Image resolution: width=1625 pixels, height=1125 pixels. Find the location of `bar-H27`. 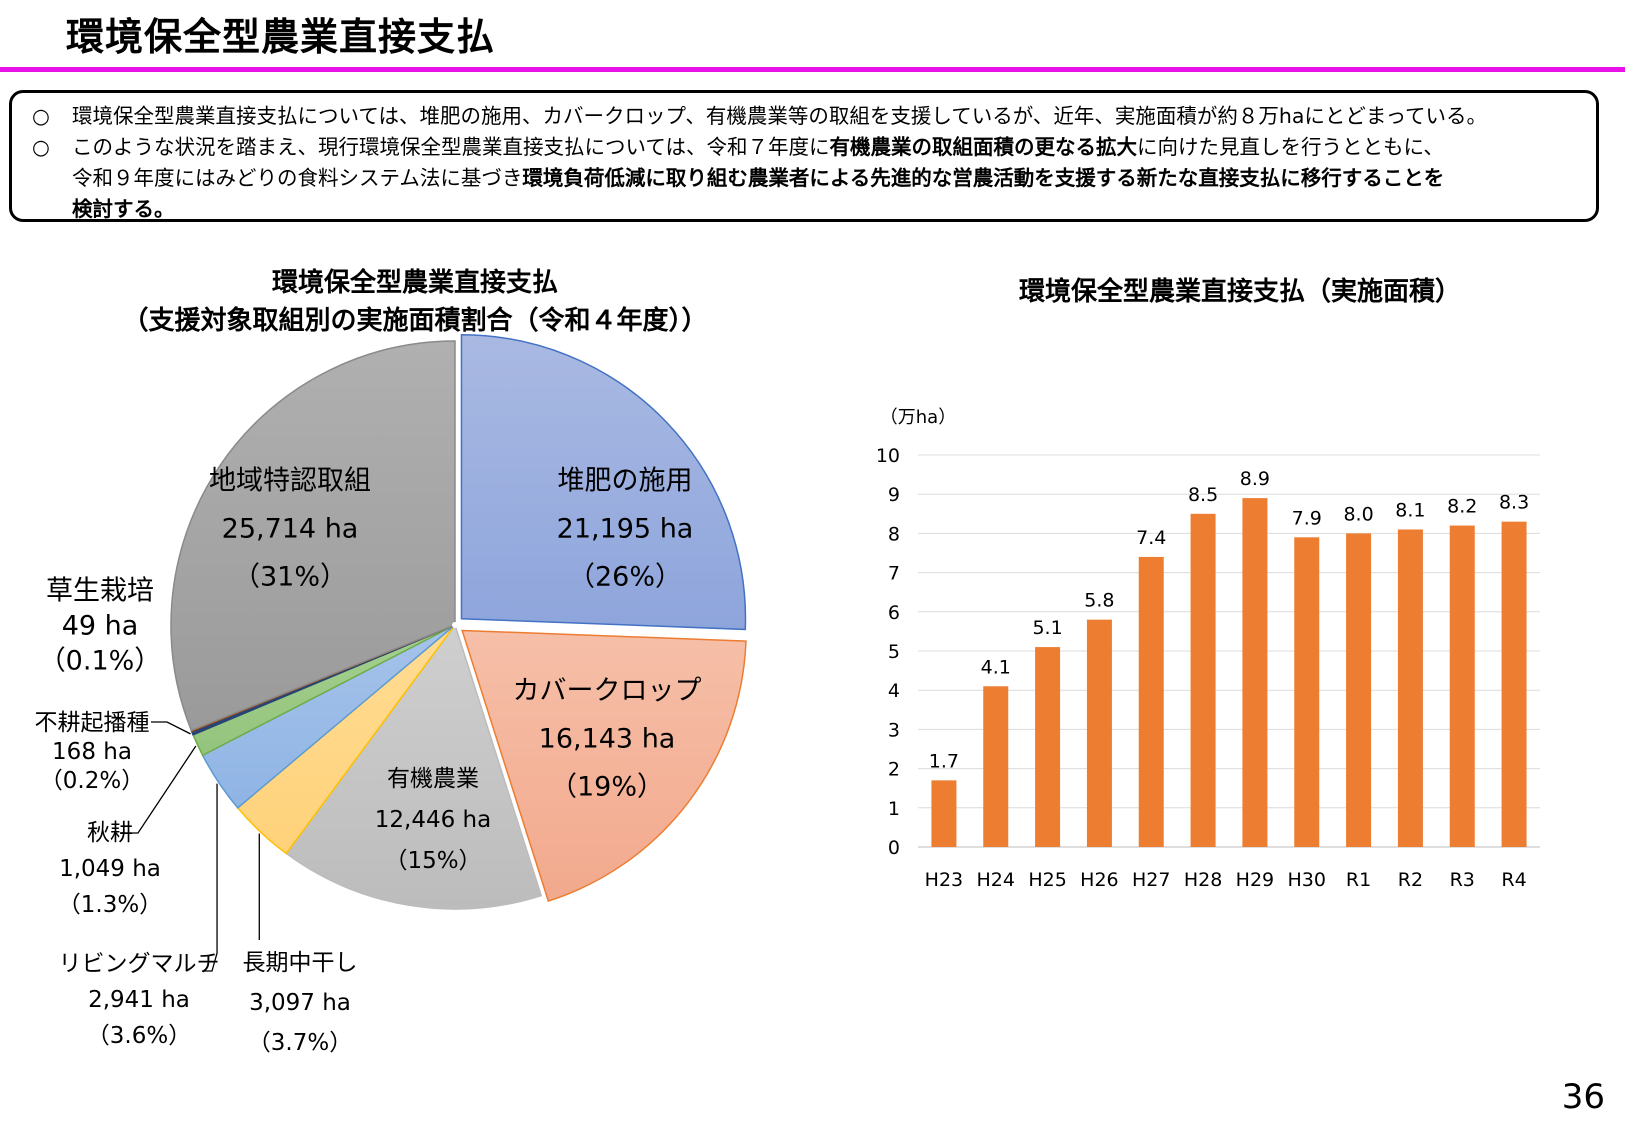

bar-H27 is located at coordinates (1151, 701).